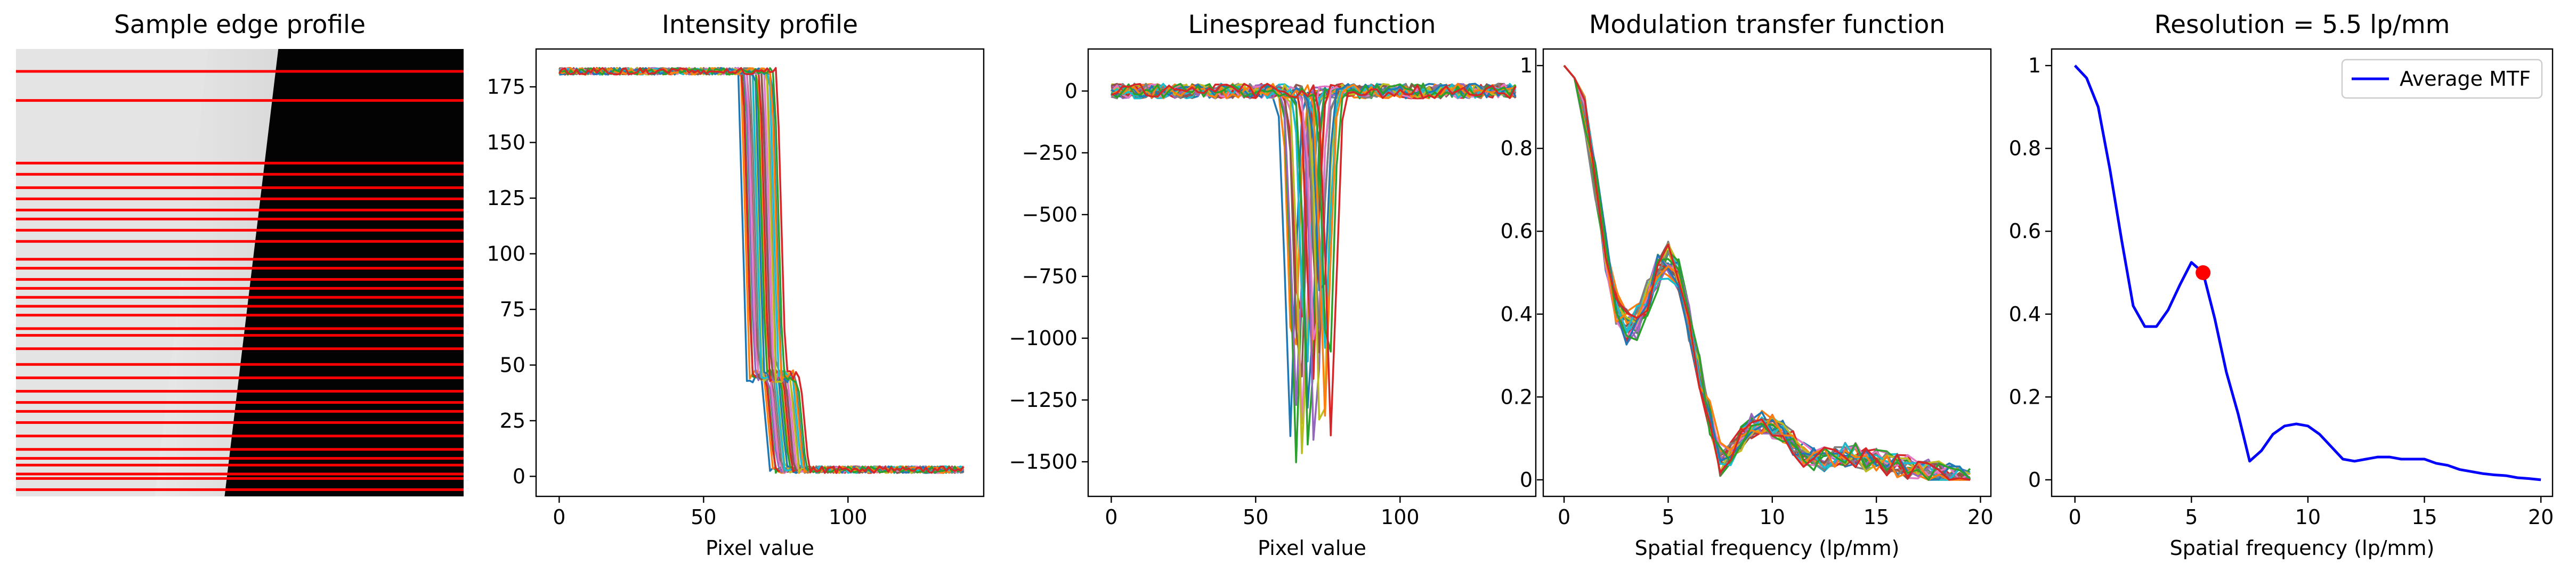 The width and height of the screenshot is (2576, 580). What do you see at coordinates (506, 142) in the screenshot?
I see `y-tick-label: 150` at bounding box center [506, 142].